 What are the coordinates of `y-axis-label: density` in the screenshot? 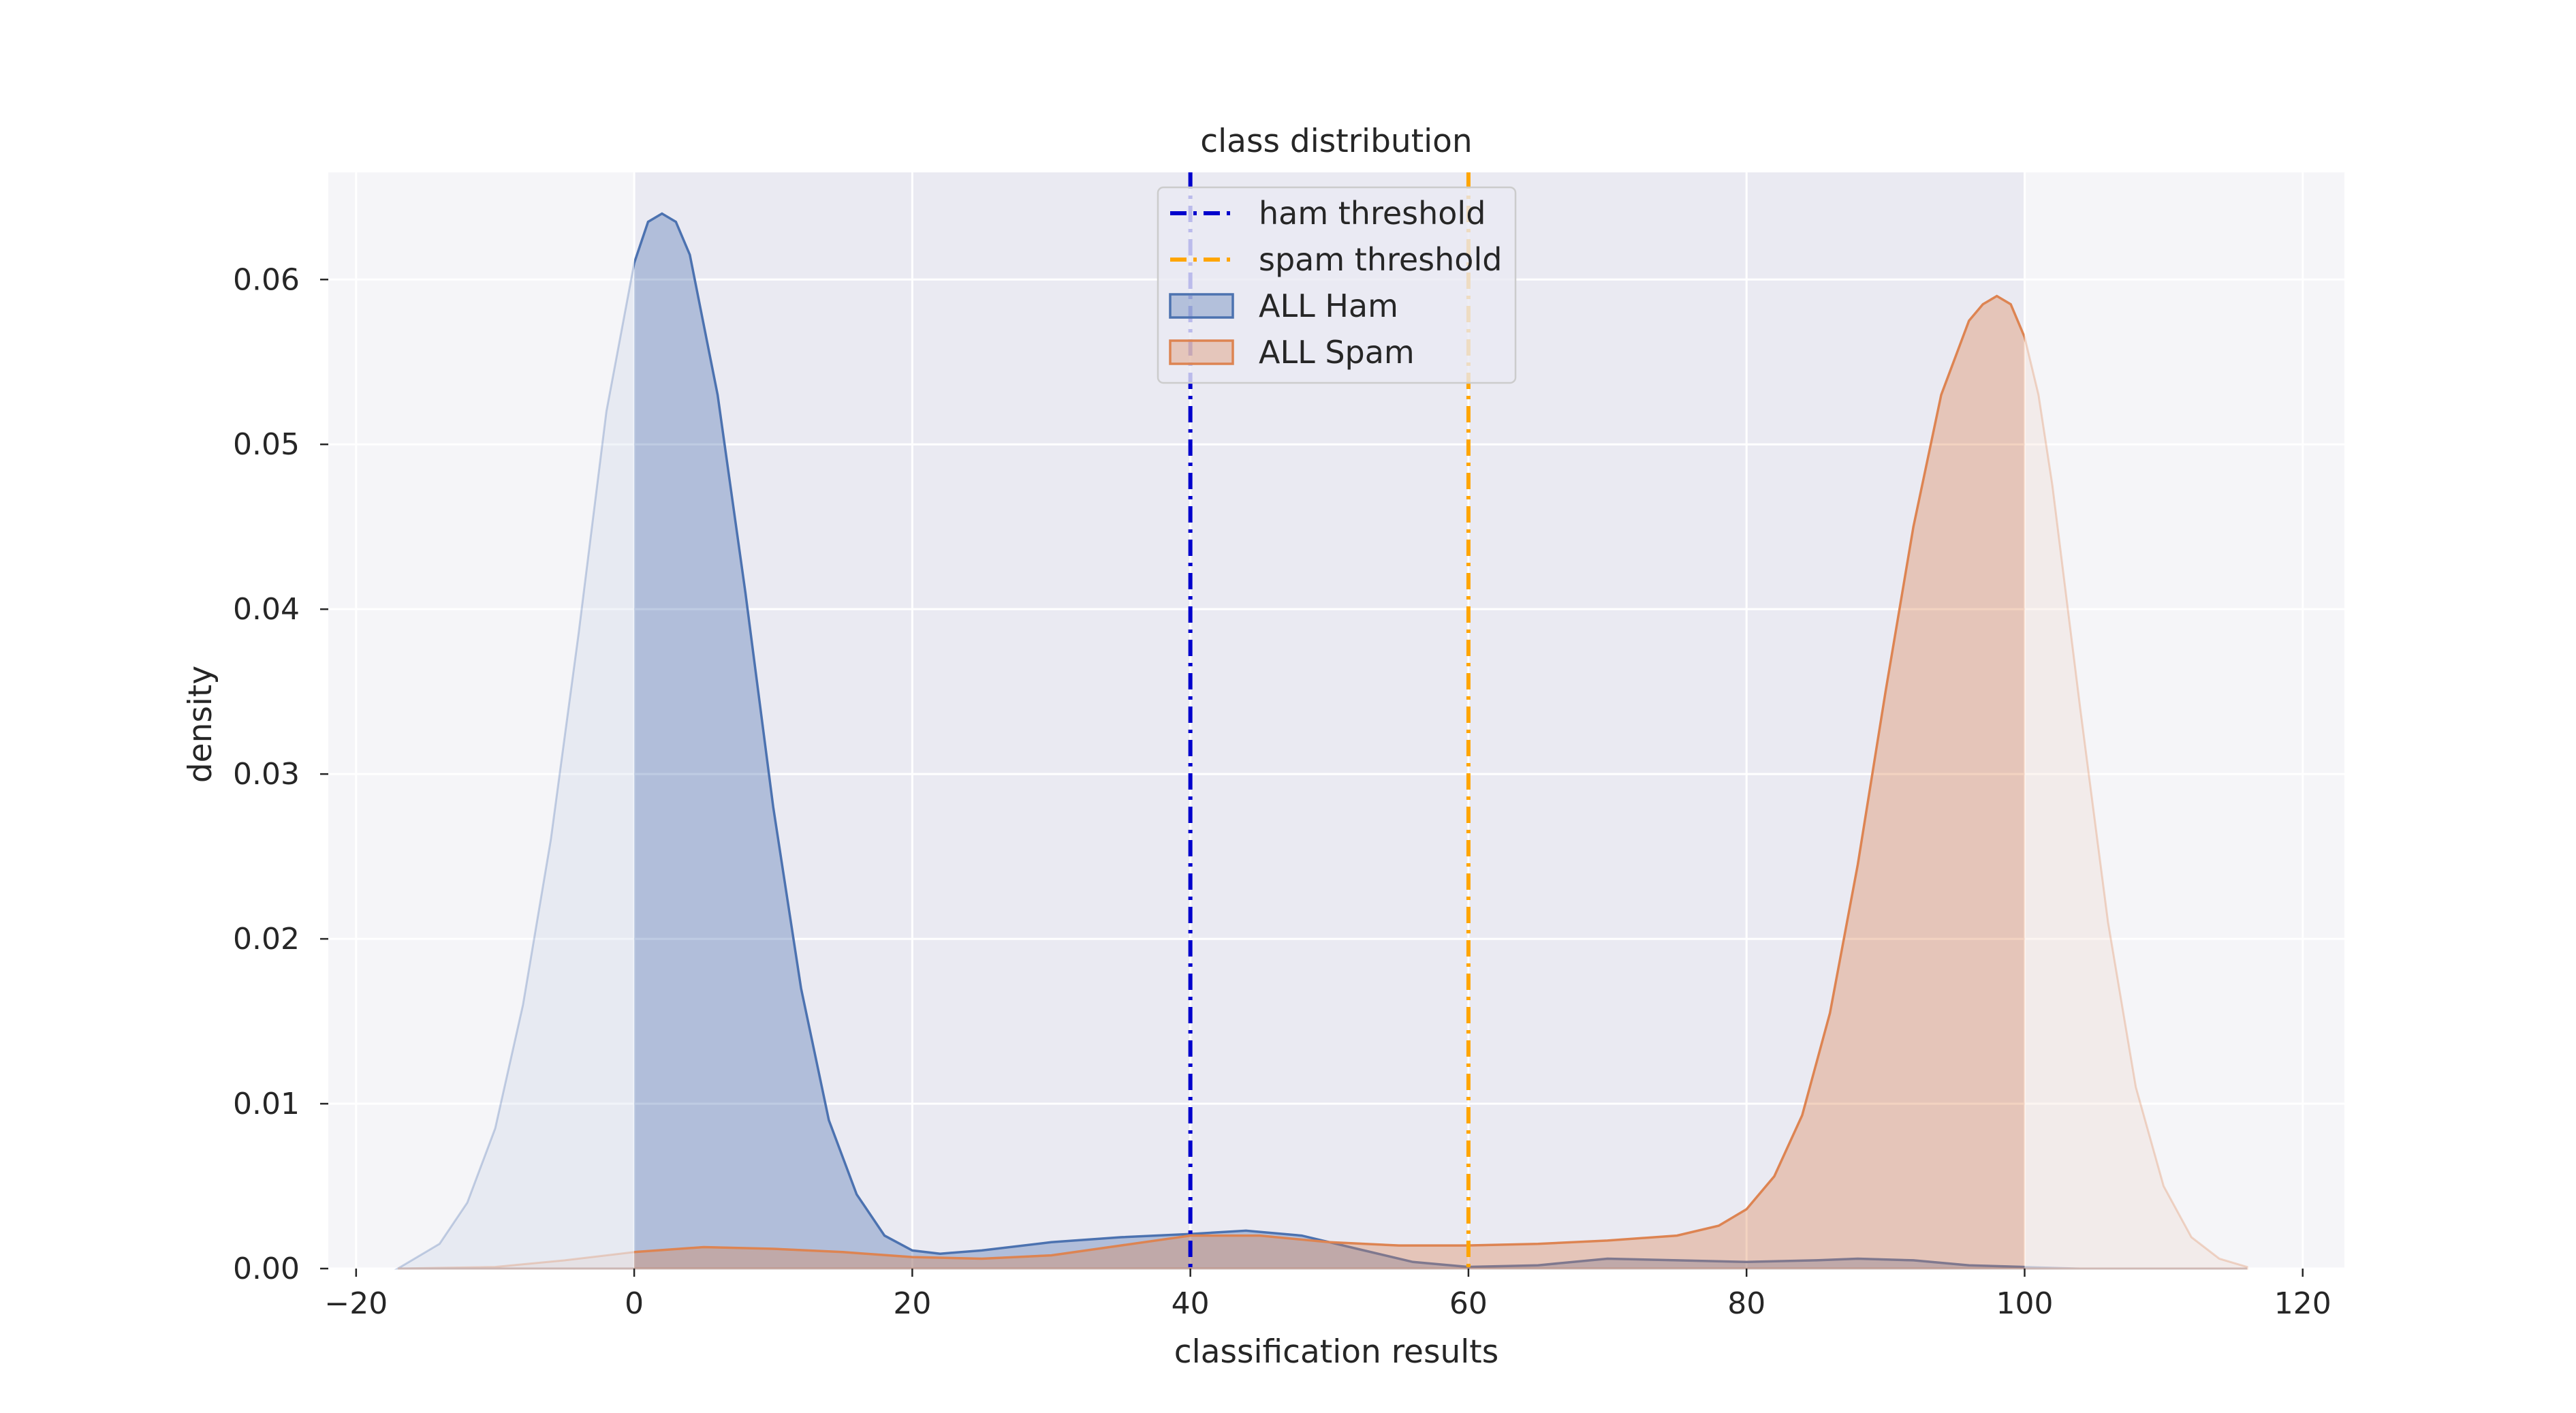 It's located at (200, 724).